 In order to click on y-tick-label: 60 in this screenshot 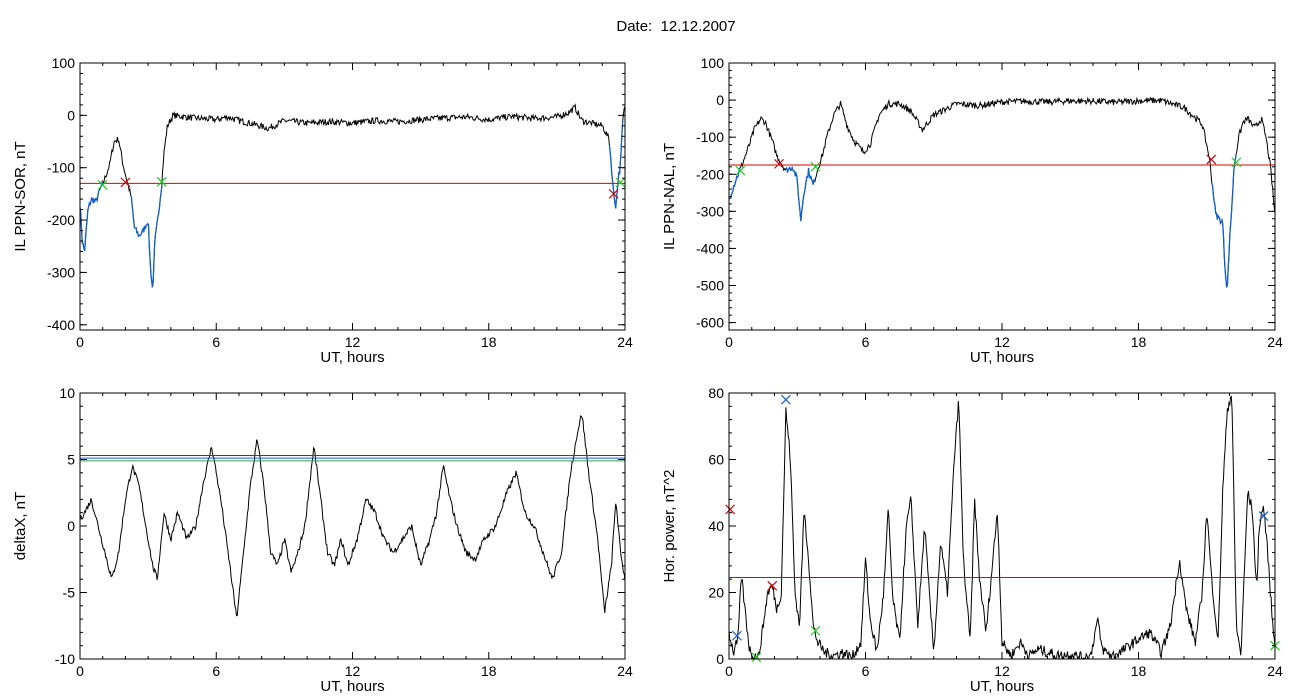, I will do `click(716, 460)`.